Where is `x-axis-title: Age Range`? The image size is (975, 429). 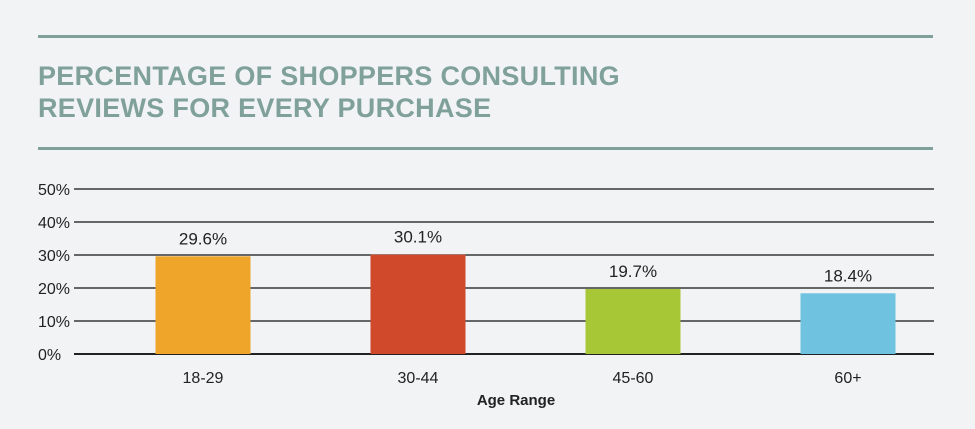 x-axis-title: Age Range is located at coordinates (516, 400).